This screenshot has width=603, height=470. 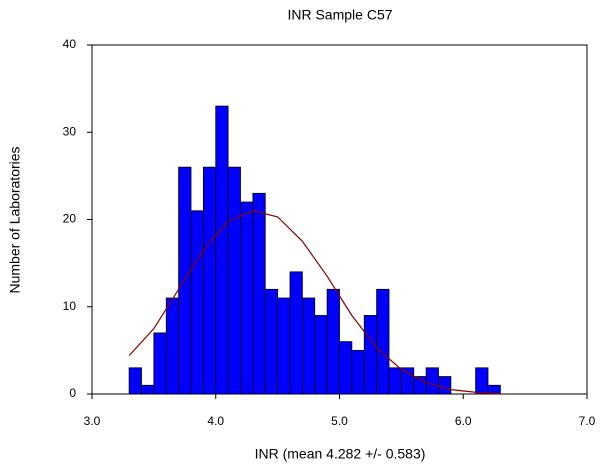 I want to click on chart-title: INR Sample C57, so click(x=339, y=15).